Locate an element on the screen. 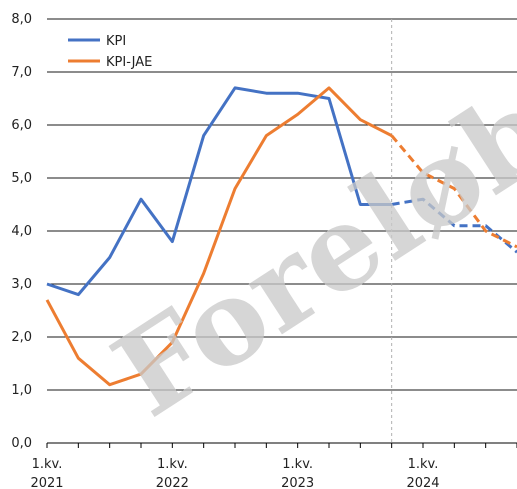  legend-label: KPI-JAE is located at coordinates (129, 62).